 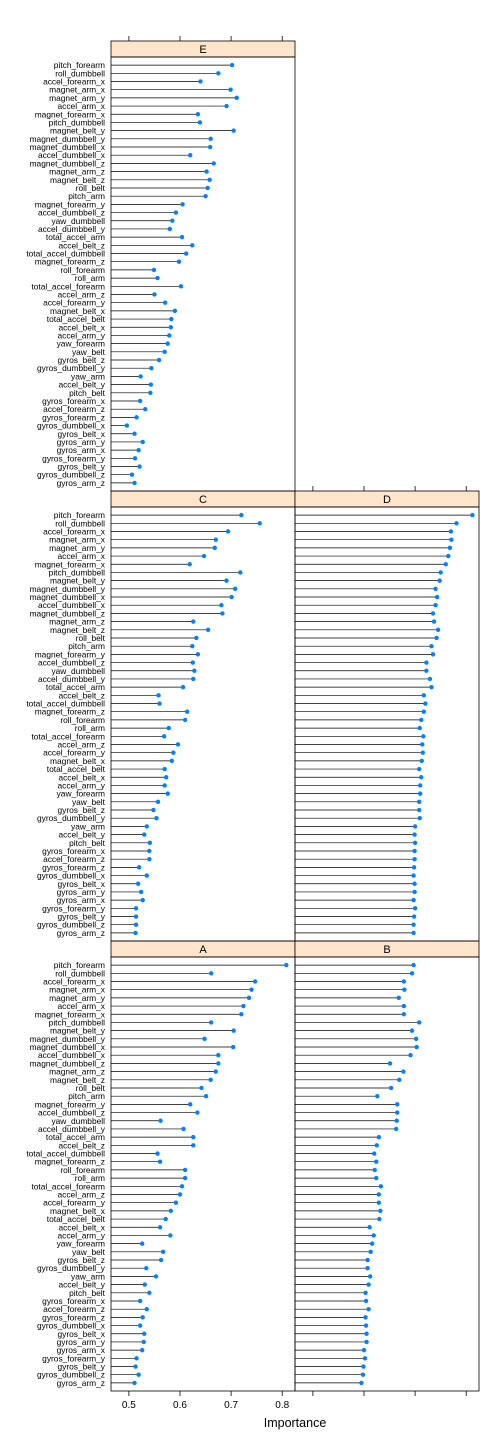 I want to click on x-axis: Importance, so click(x=295, y=1423).